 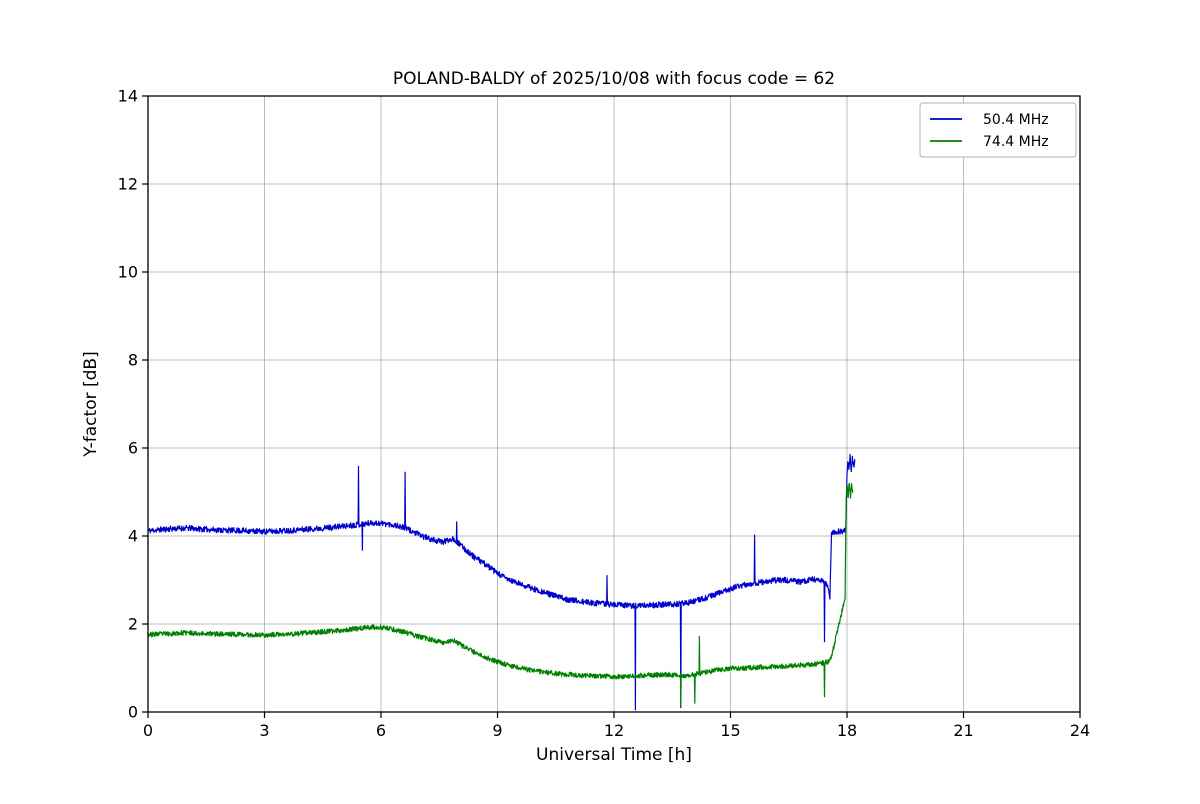 What do you see at coordinates (133, 360) in the screenshot?
I see `y-tick-label: 8` at bounding box center [133, 360].